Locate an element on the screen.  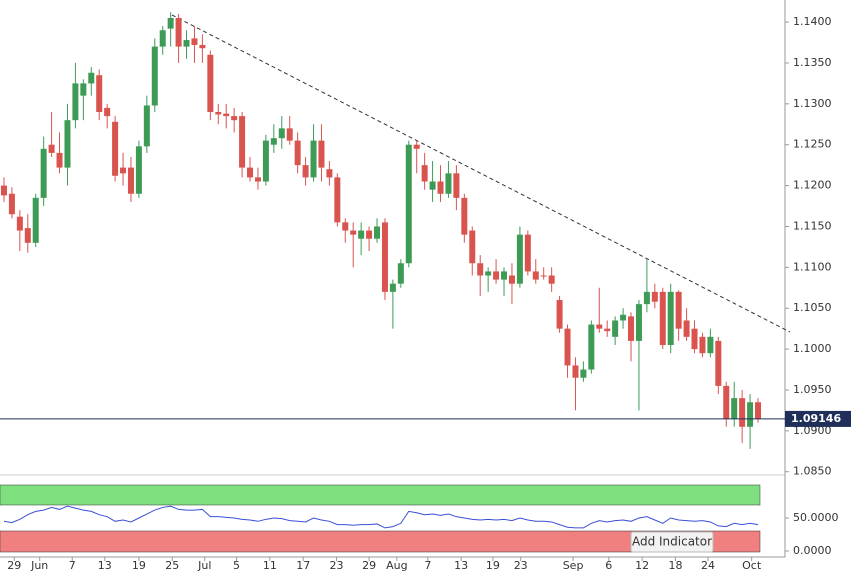
y-tick-label: 1.0850 is located at coordinates (812, 471).